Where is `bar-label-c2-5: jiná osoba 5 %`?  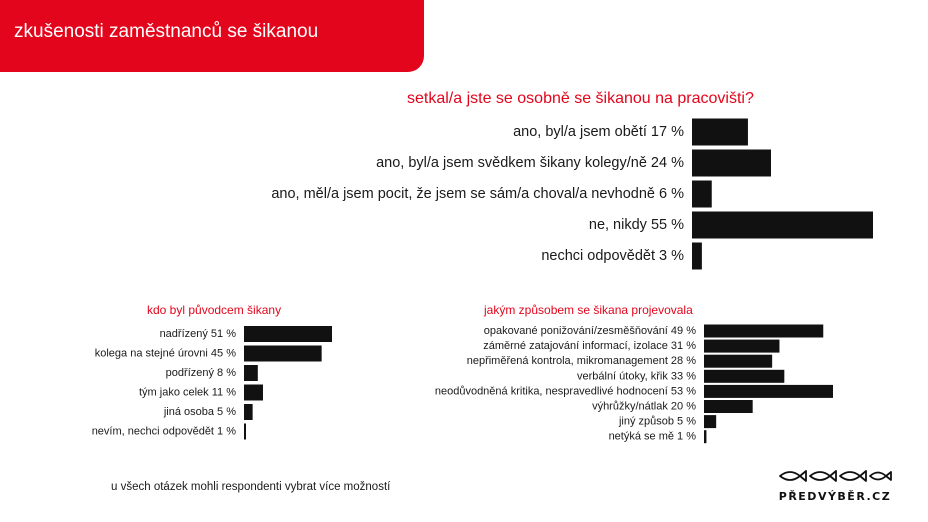 bar-label-c2-5: jiná osoba 5 % is located at coordinates (199, 412).